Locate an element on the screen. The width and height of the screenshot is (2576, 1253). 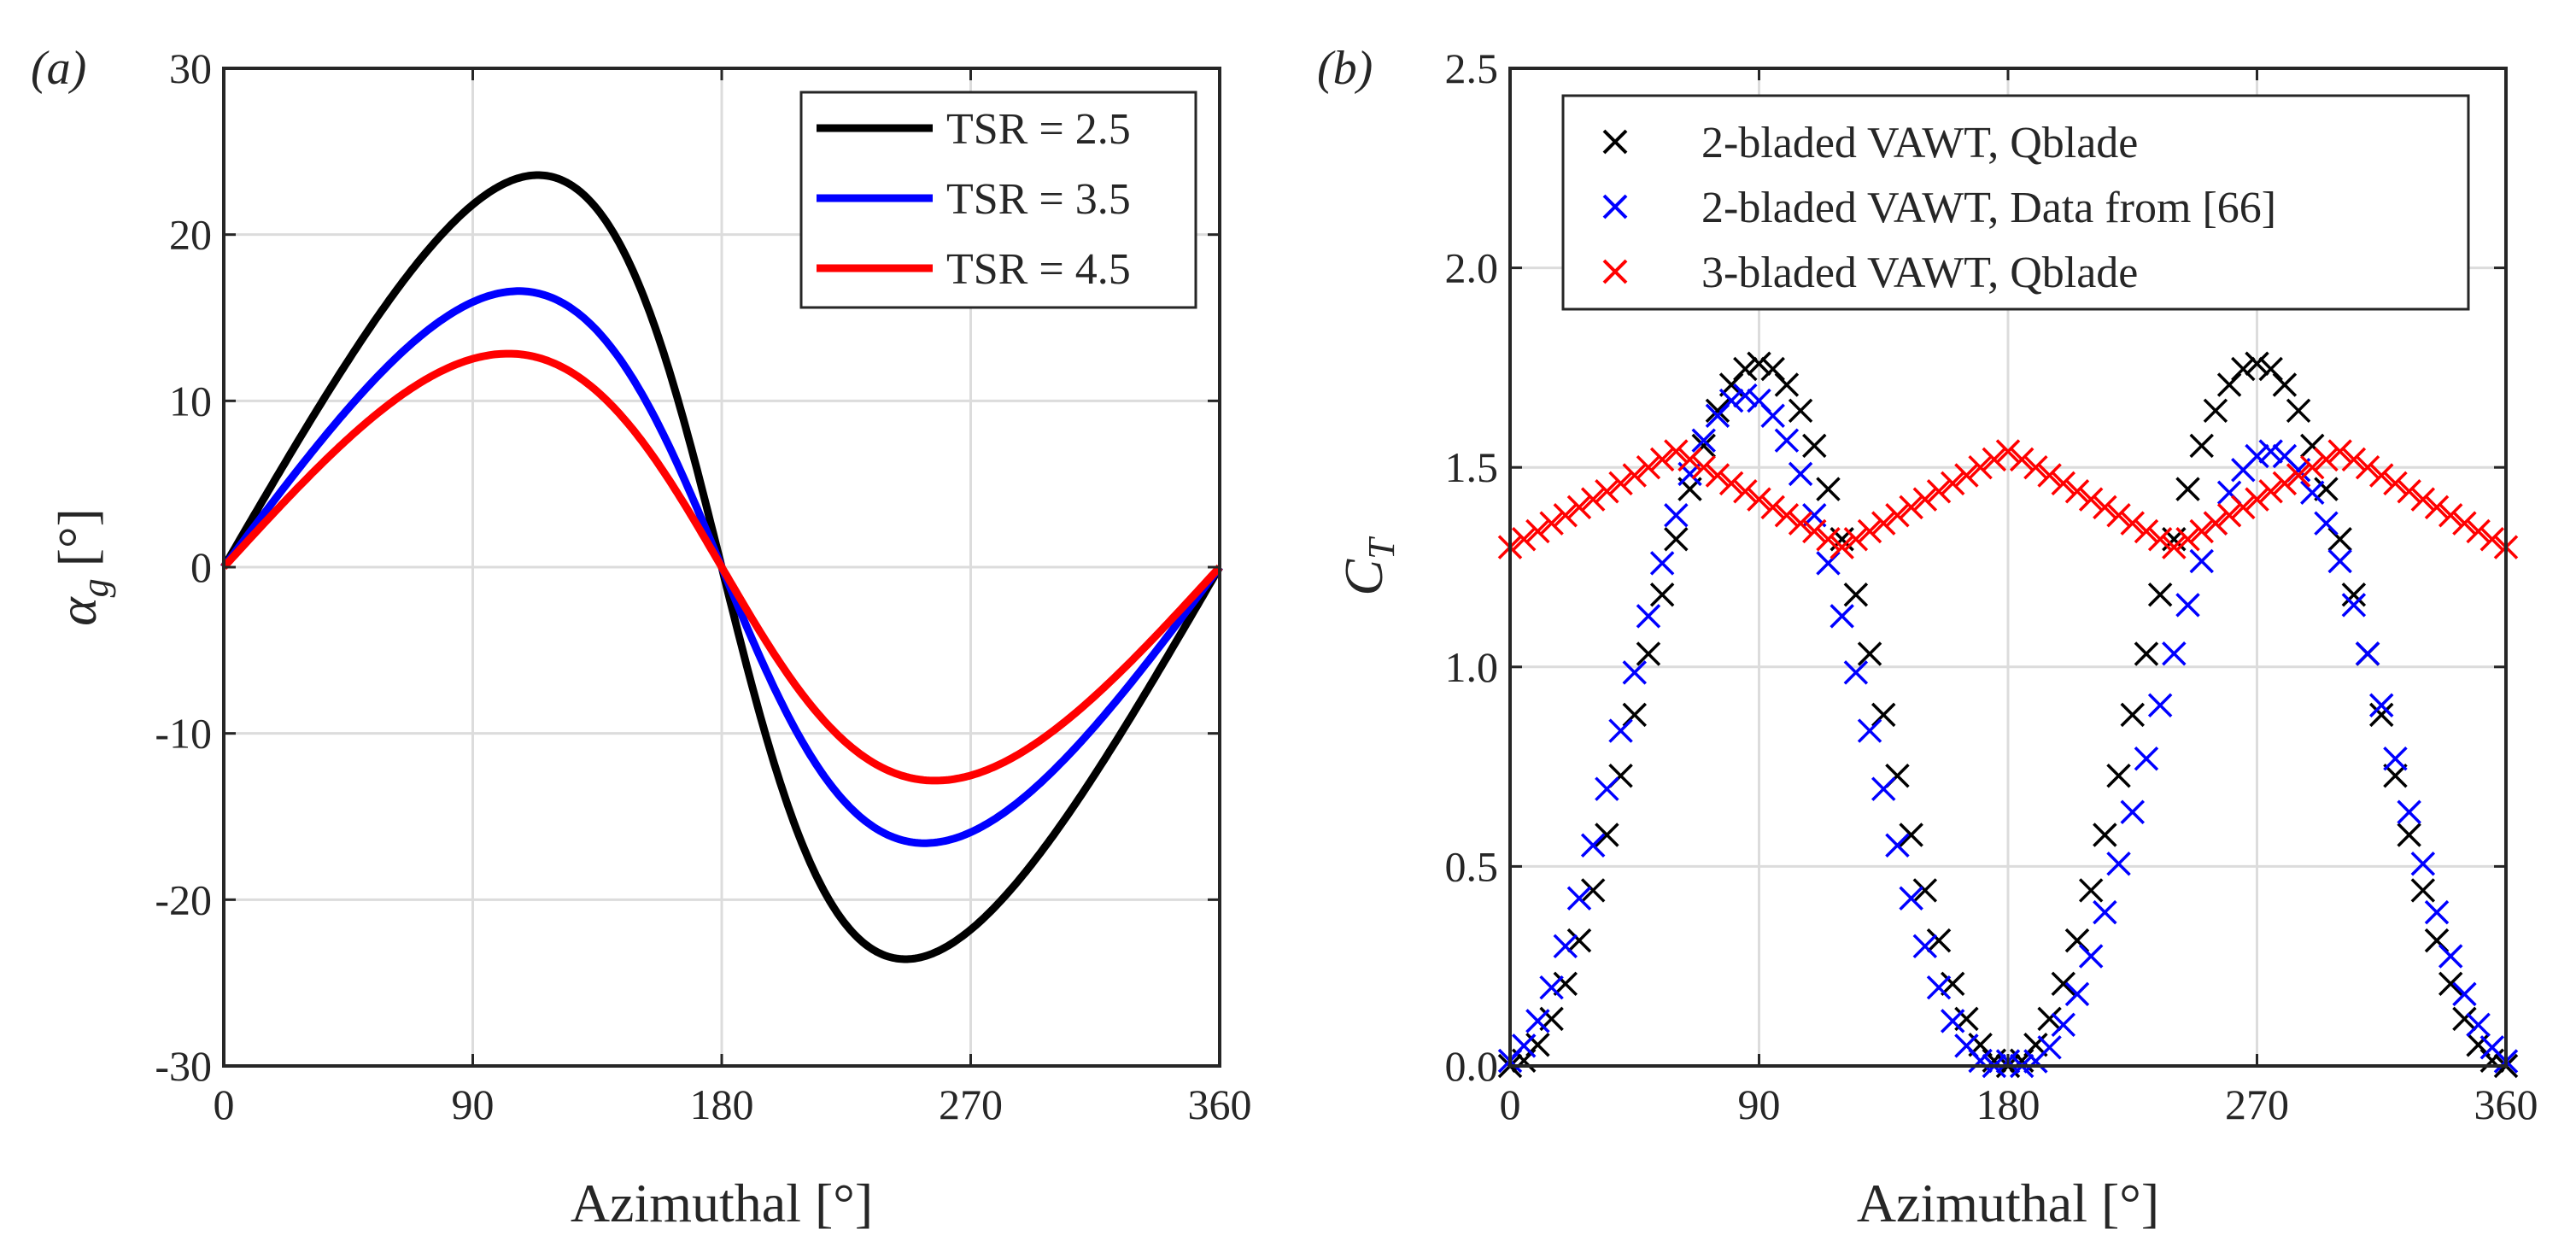
panel-b-ytick-label-0-5: 0.5 is located at coordinates (1472, 866).